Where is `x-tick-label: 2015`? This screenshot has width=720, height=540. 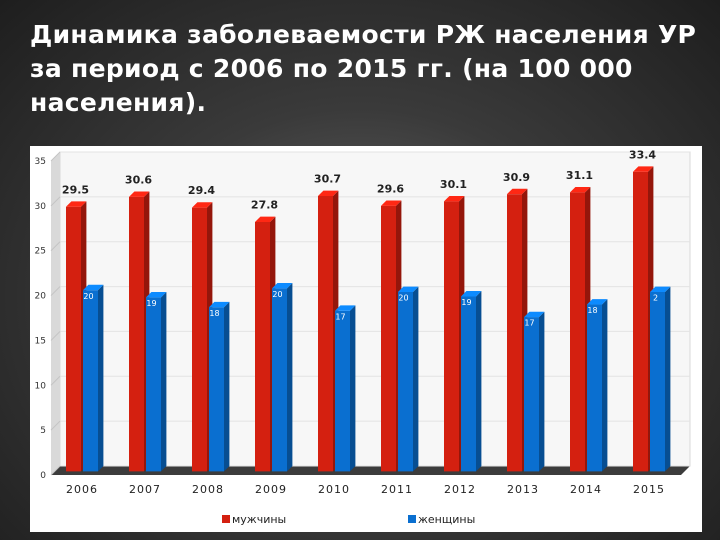
x-tick-label: 2015 is located at coordinates (649, 489).